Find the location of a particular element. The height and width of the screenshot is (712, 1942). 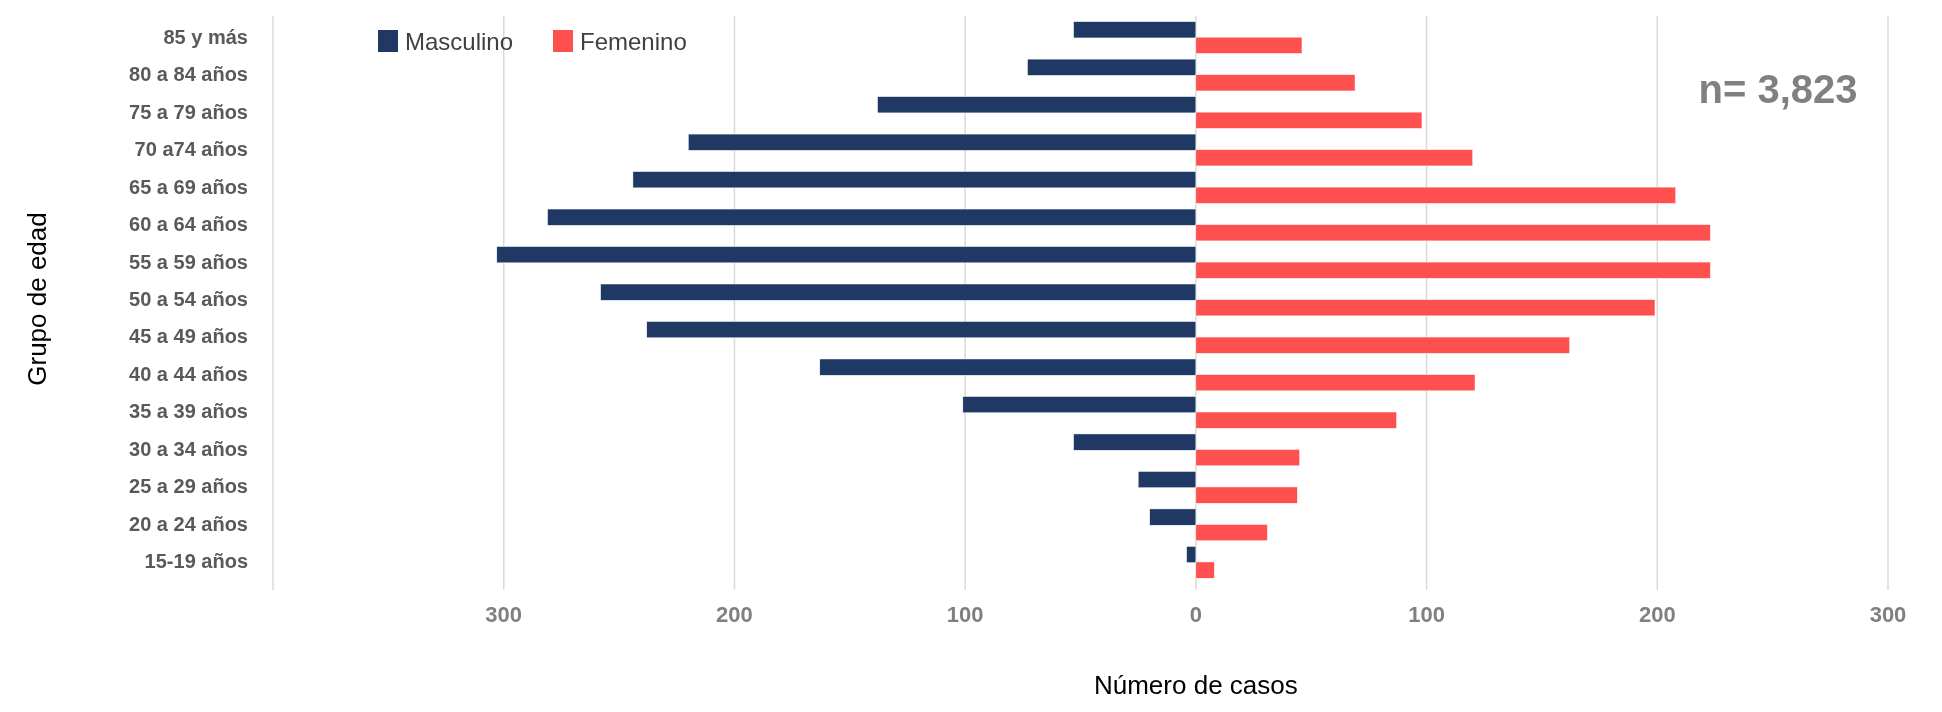

y-tick-label: 70 a74 años is located at coordinates (191, 149).